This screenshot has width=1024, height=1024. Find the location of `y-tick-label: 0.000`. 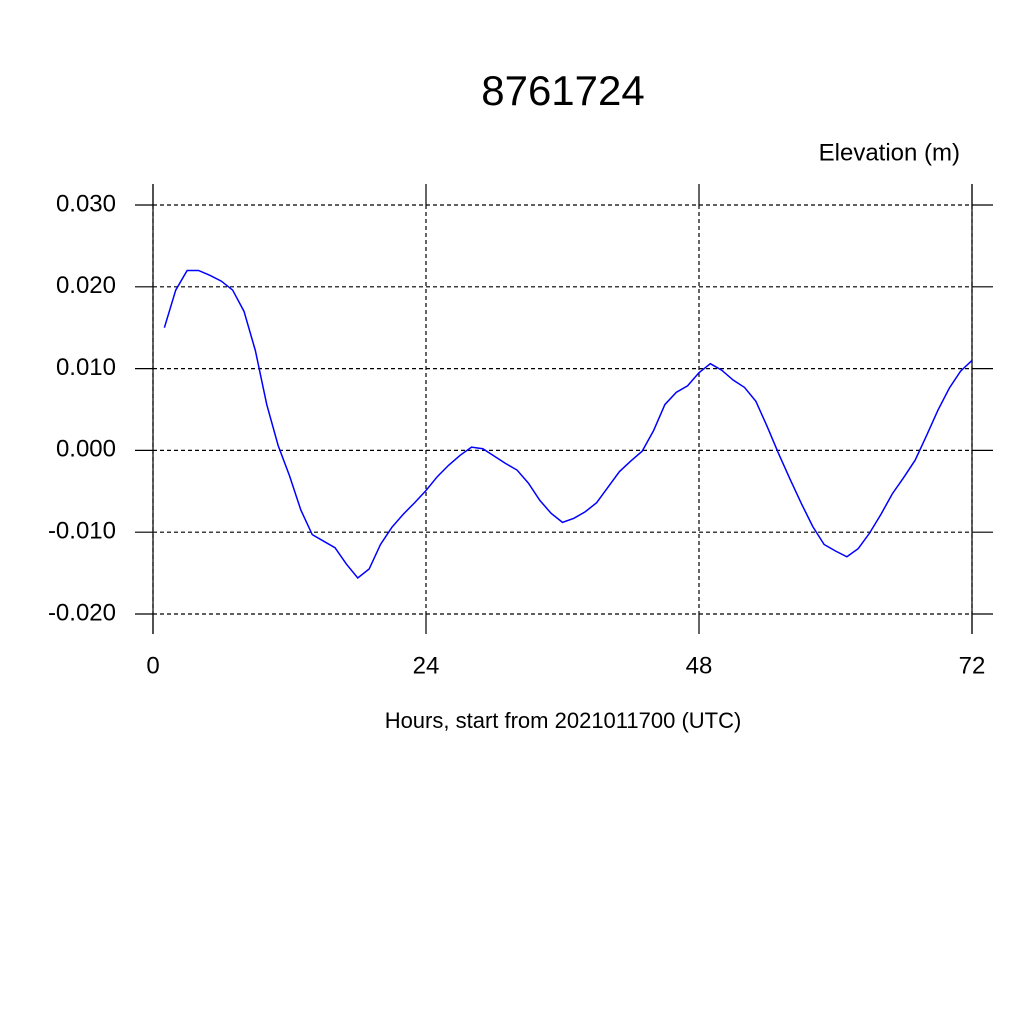

y-tick-label: 0.000 is located at coordinates (86, 449).